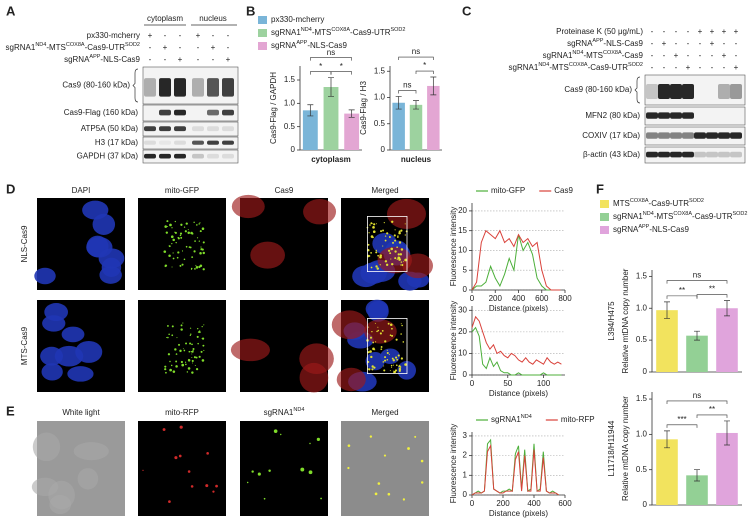 This screenshot has height=524, width=750. What do you see at coordinates (11, 10) in the screenshot?
I see `panel-letter: A` at bounding box center [11, 10].